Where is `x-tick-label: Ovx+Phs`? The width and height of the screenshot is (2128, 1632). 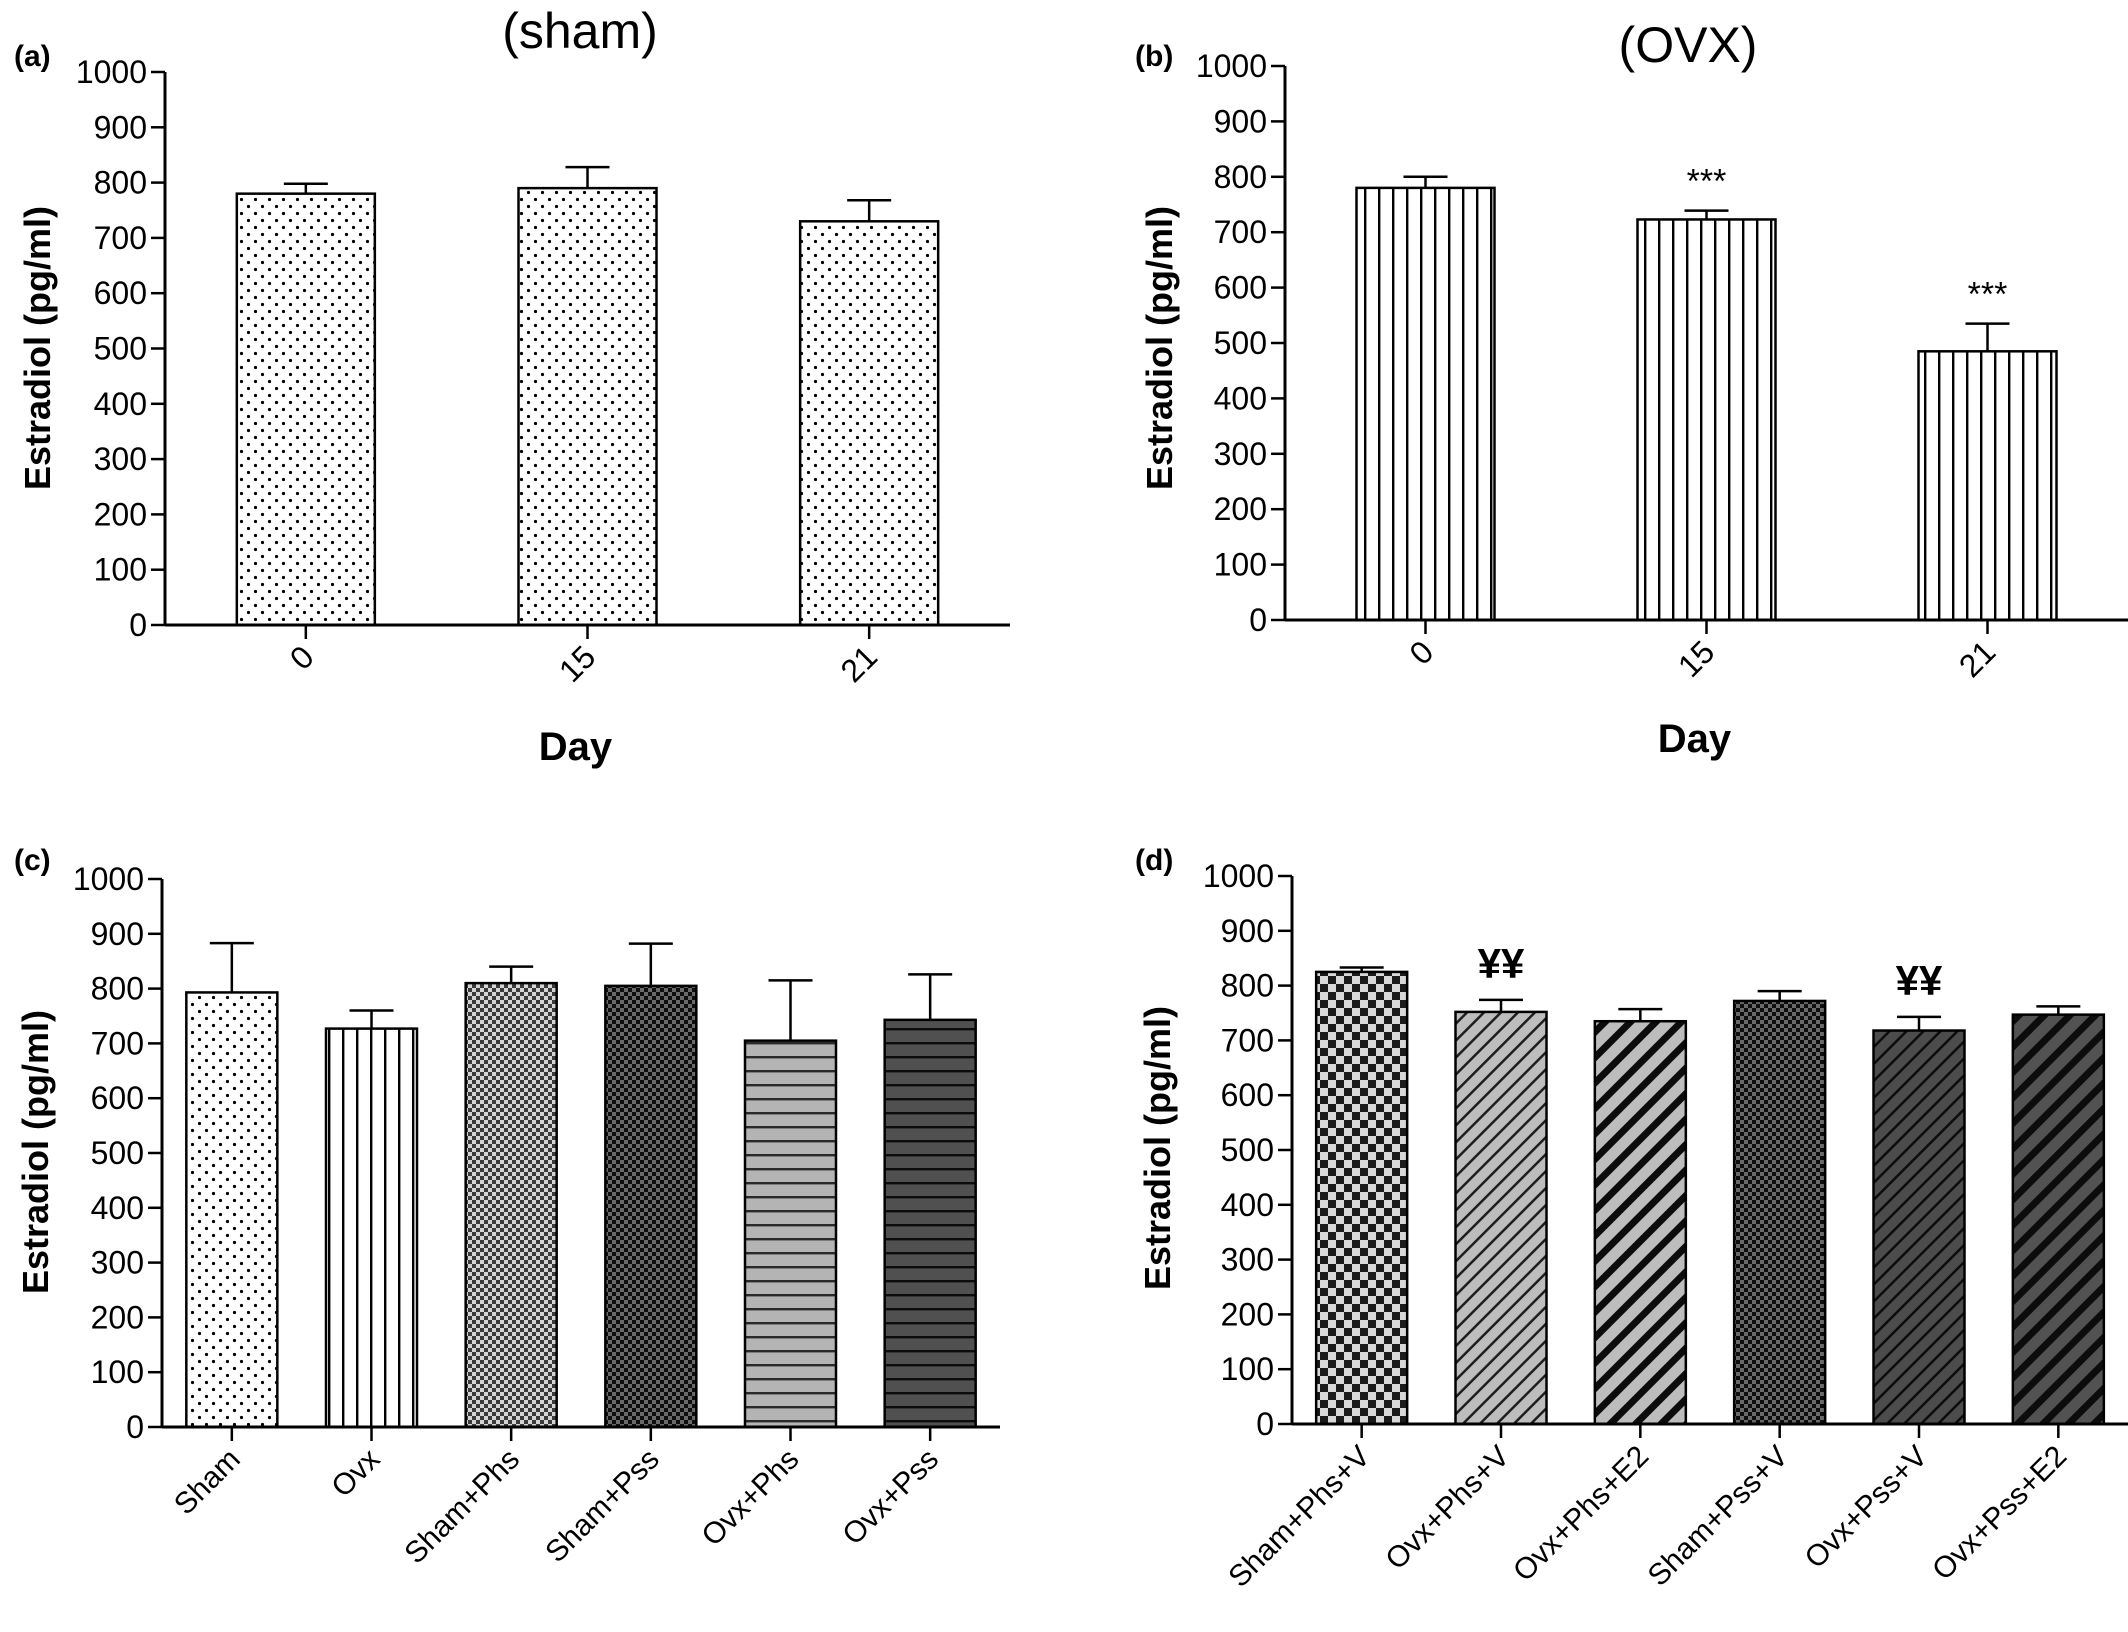
x-tick-label: Ovx+Phs is located at coordinates (750, 1498).